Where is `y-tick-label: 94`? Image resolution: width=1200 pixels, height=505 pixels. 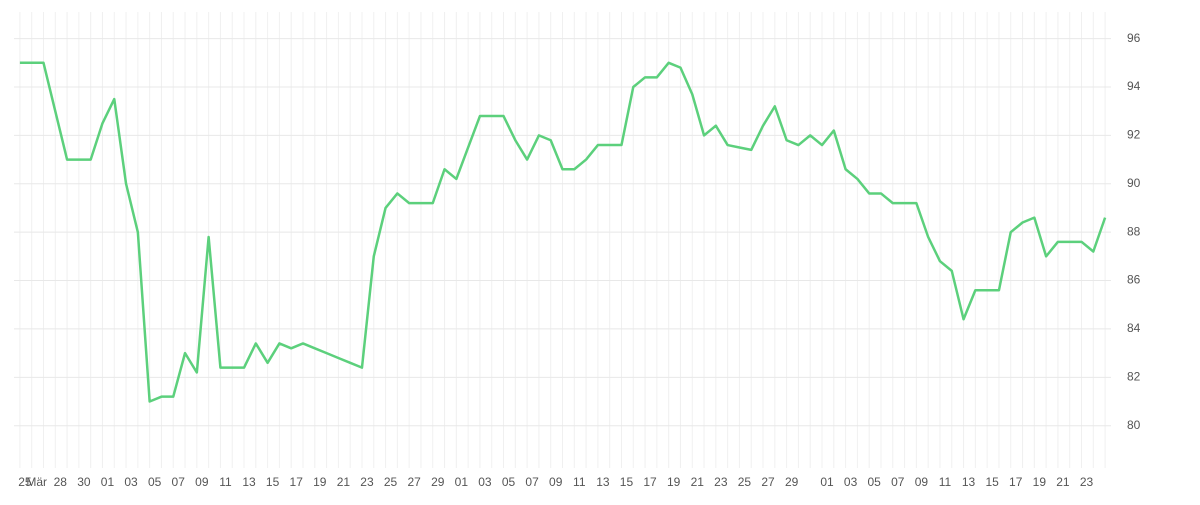
y-tick-label: 94 is located at coordinates (1134, 86).